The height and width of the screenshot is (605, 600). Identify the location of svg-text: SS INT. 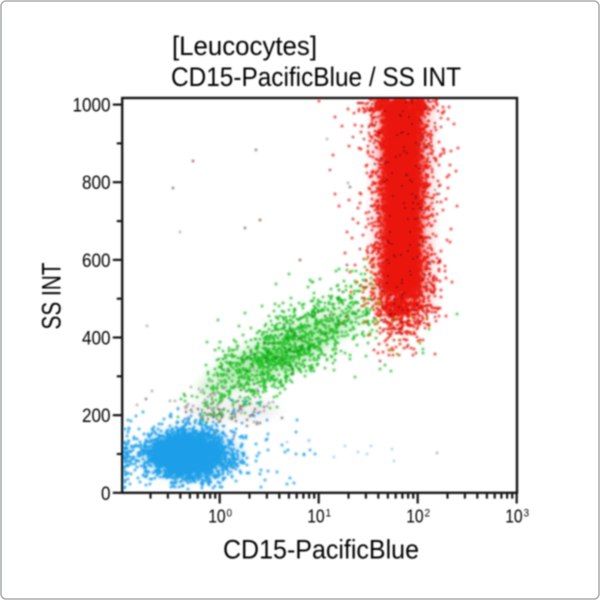
(52, 296).